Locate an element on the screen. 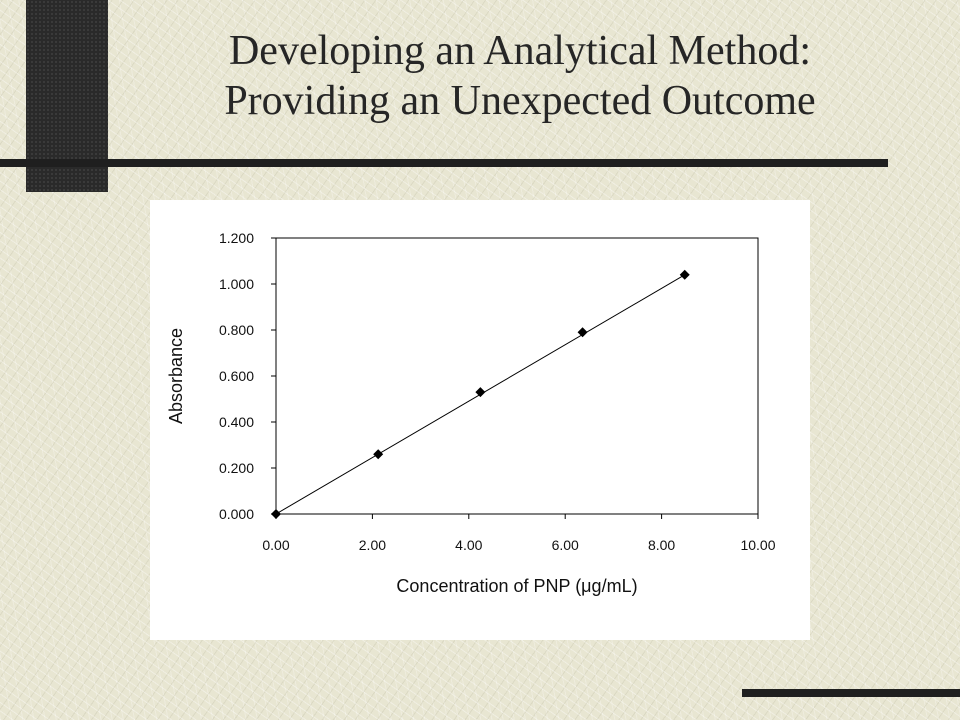 This screenshot has width=960, height=720. x-tick-label: 8.00 is located at coordinates (661, 545).